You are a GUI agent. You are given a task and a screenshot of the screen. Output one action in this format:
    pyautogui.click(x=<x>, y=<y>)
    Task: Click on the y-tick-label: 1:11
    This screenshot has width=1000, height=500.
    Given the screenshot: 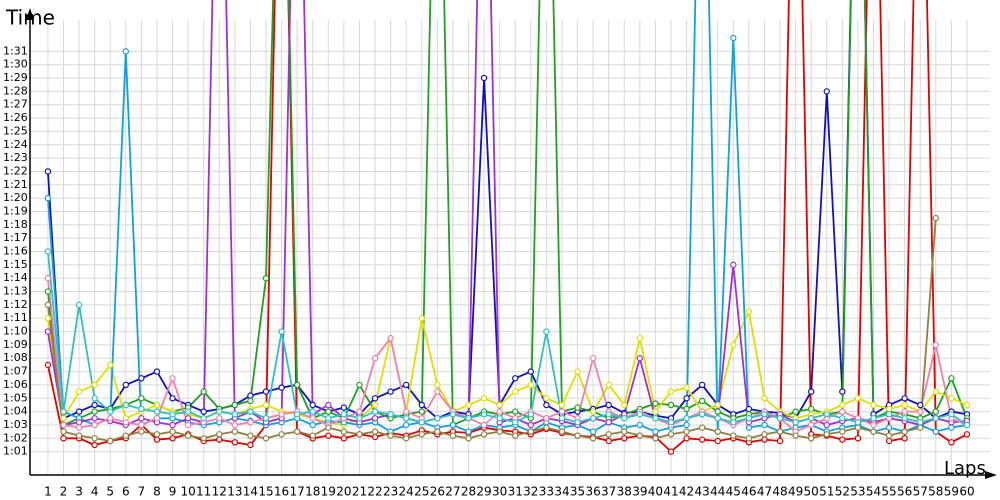 What is the action you would take?
    pyautogui.click(x=15, y=317)
    